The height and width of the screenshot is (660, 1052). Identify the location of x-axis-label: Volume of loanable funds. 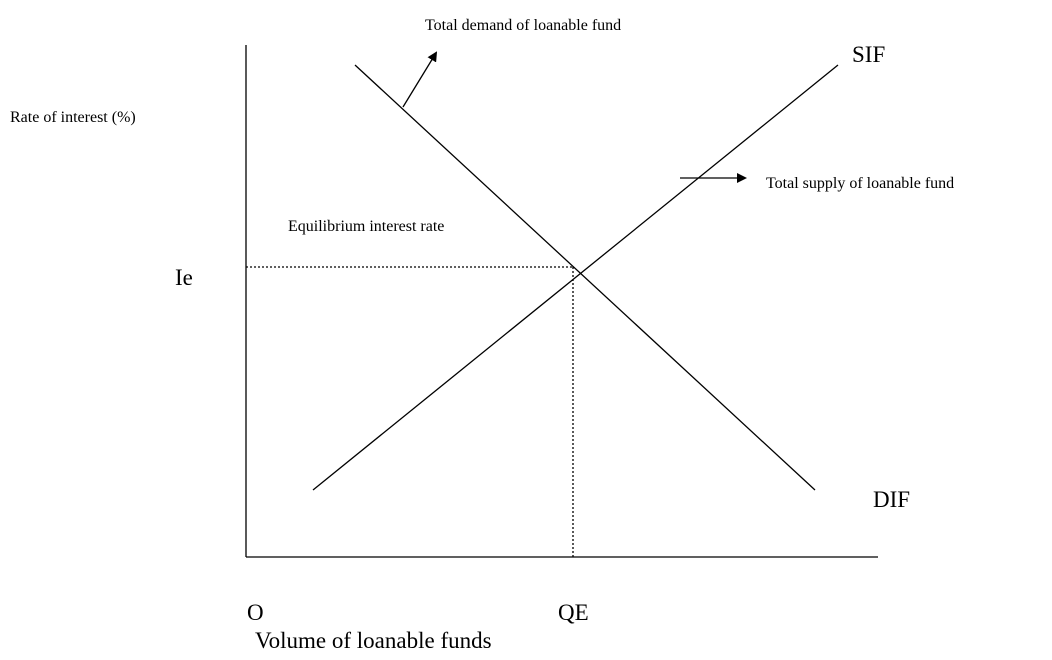
(373, 640).